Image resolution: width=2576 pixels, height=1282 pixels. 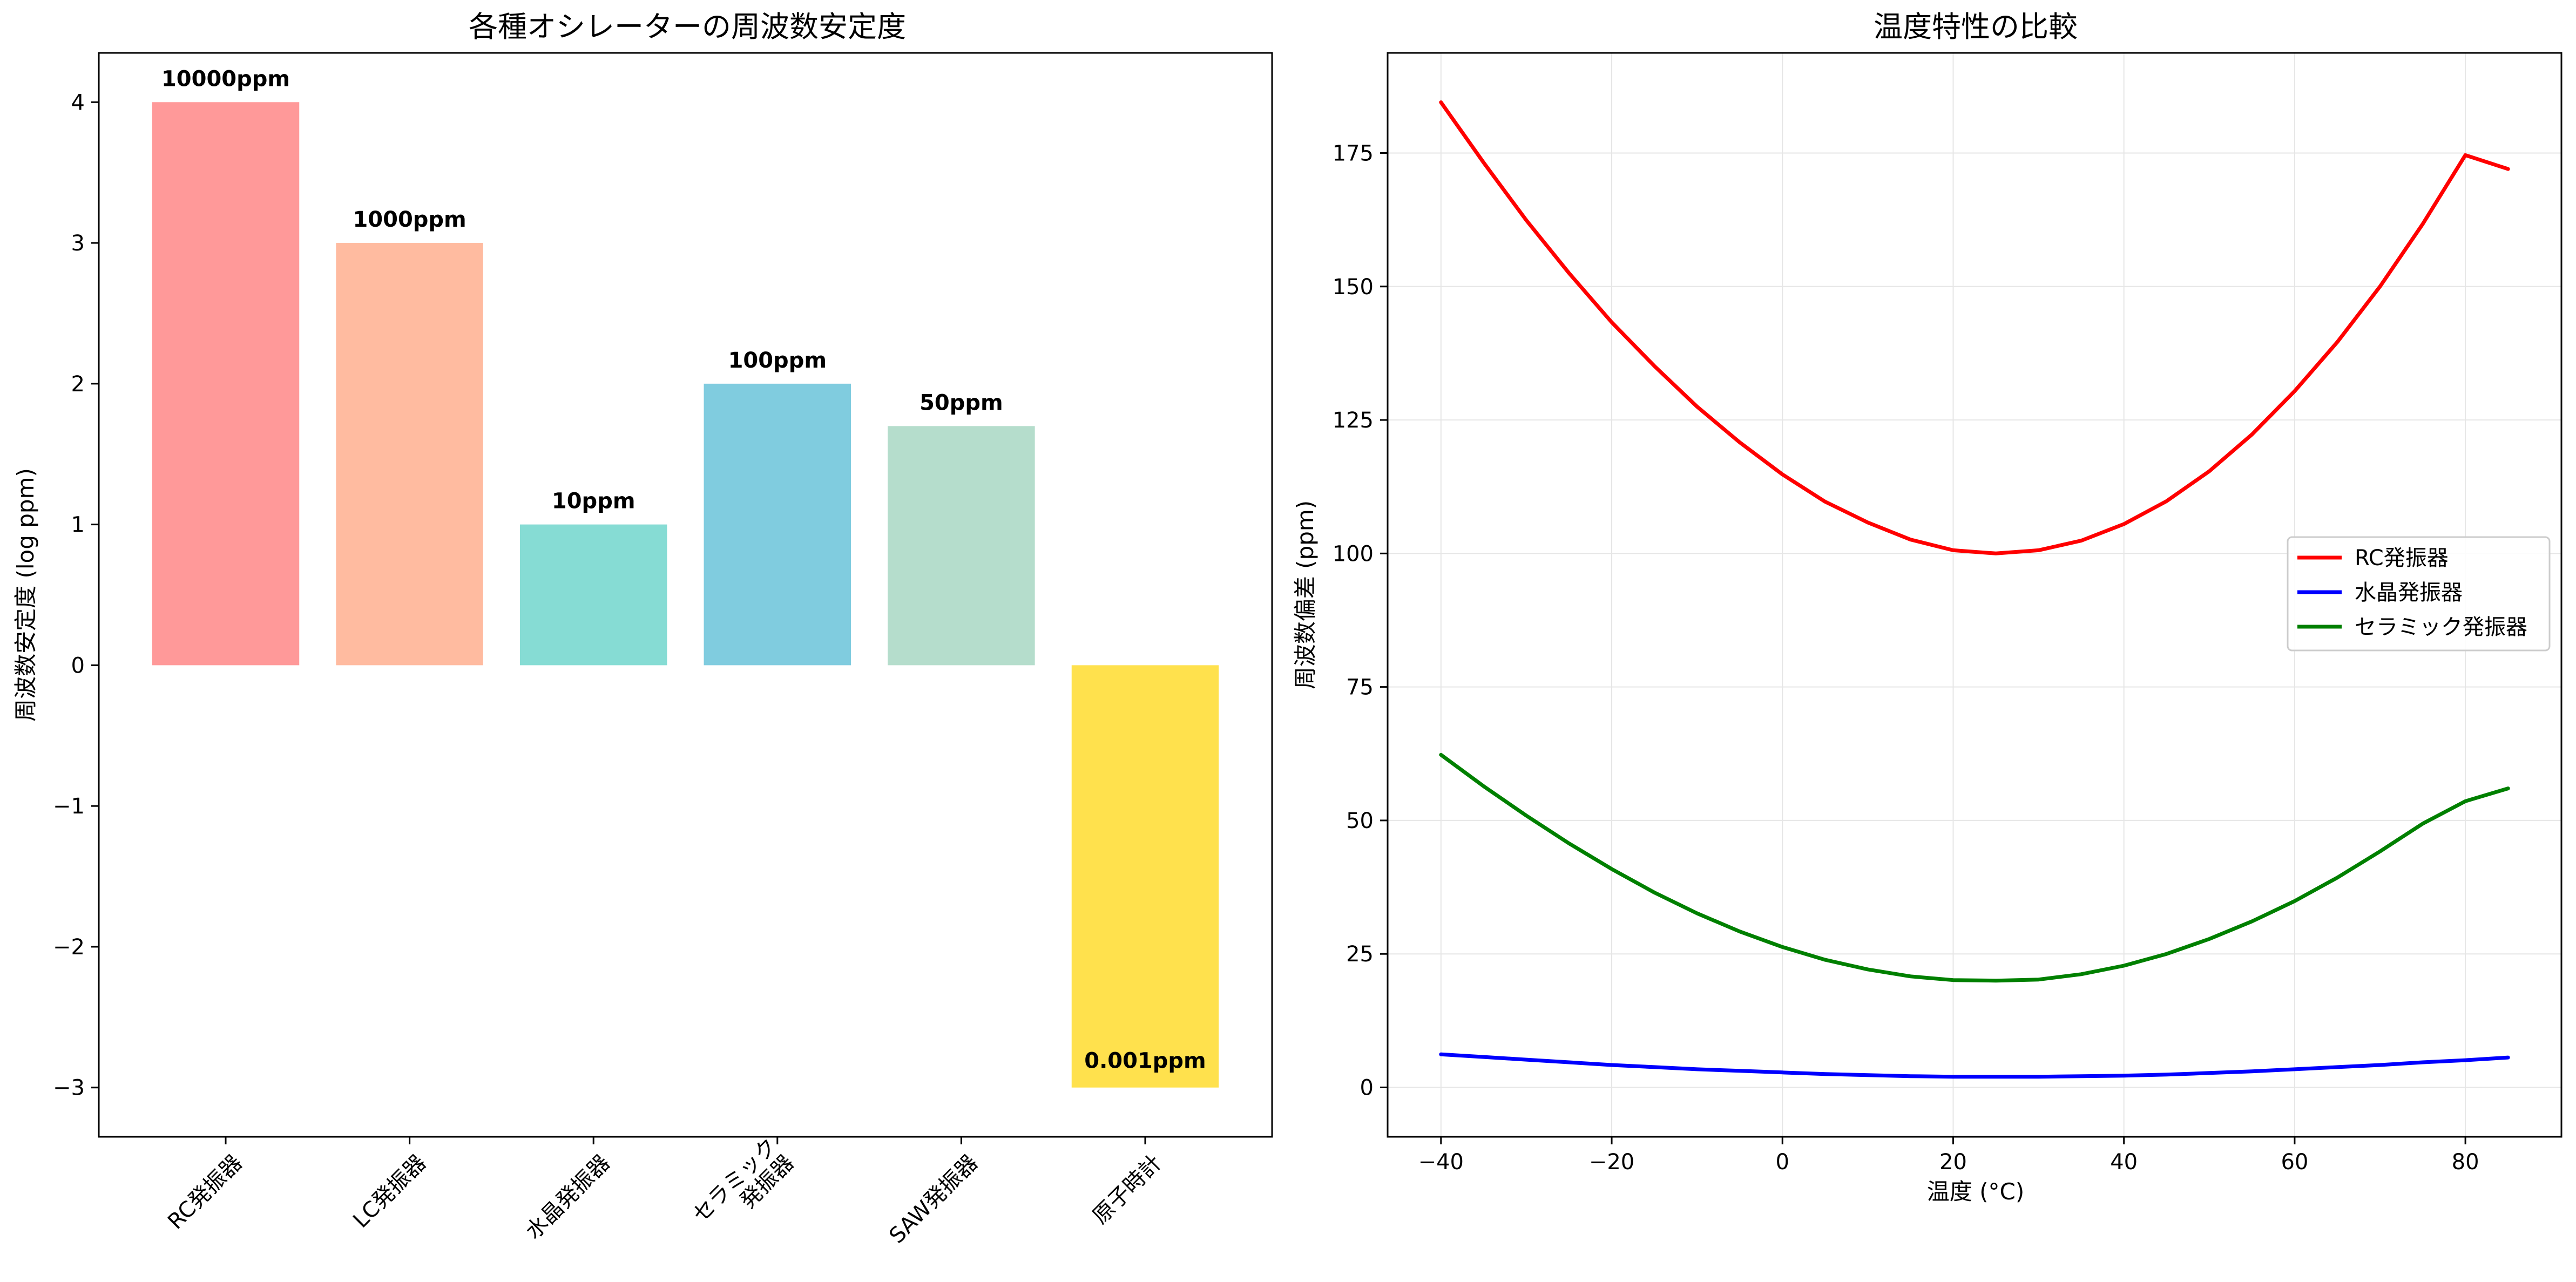 I want to click on x-tick-label-6: 80, so click(x=2465, y=1162).